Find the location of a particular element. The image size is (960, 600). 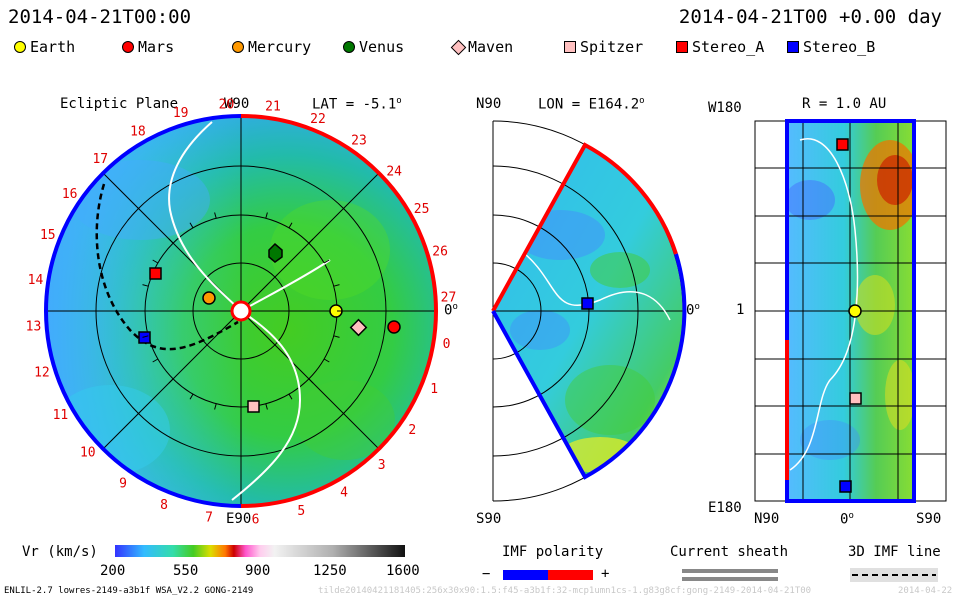

sector-number-3: 3 is located at coordinates (382, 465).